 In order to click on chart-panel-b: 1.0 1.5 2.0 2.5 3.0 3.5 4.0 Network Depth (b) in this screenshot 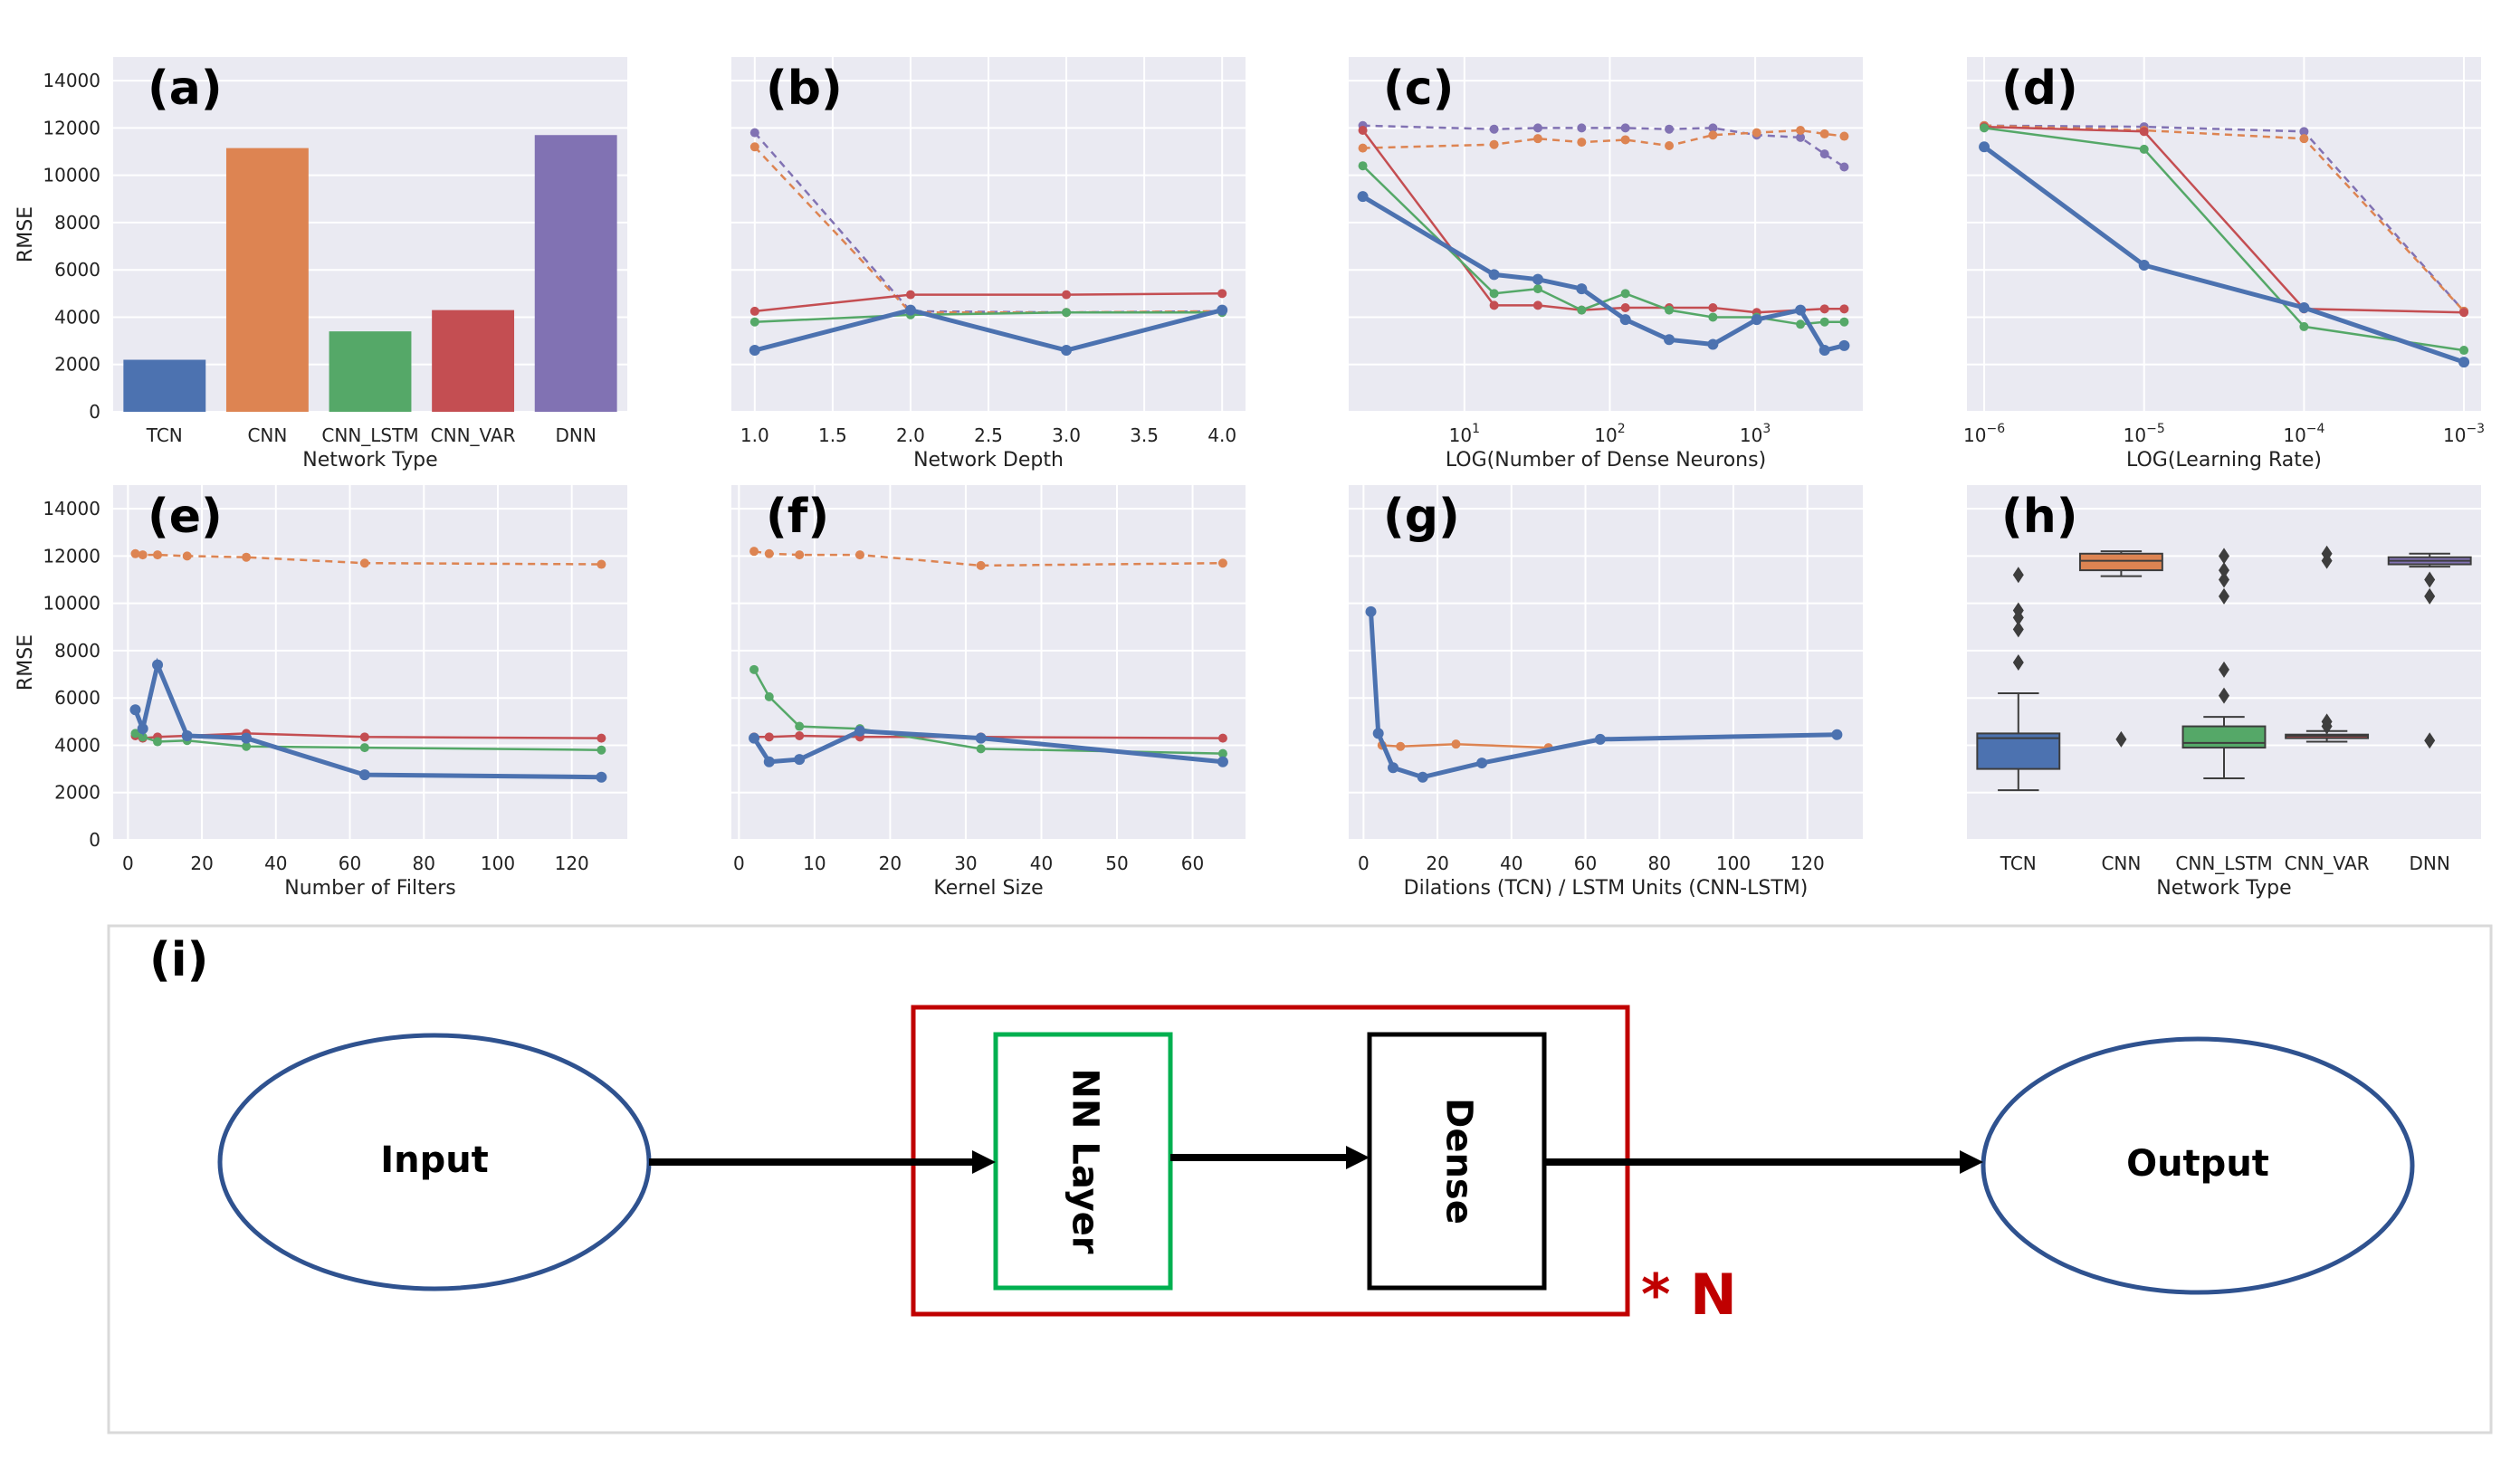, I will do `click(988, 264)`.